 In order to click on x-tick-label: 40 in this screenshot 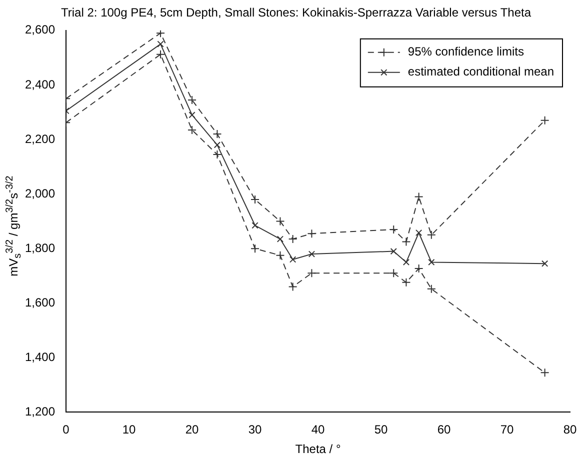, I will do `click(318, 429)`.